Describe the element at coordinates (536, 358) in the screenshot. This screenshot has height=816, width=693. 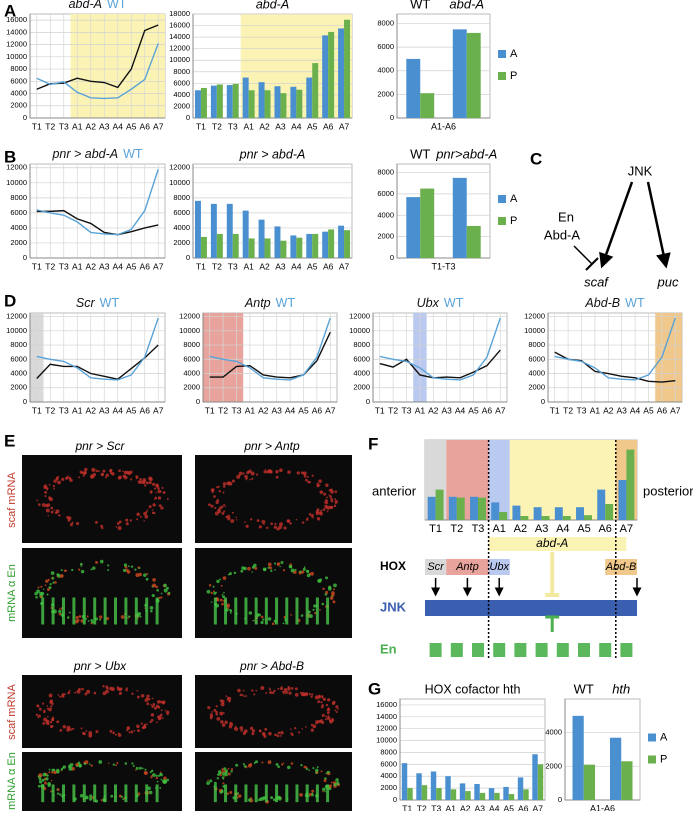
I see `y-tick-label: 6000` at that location.